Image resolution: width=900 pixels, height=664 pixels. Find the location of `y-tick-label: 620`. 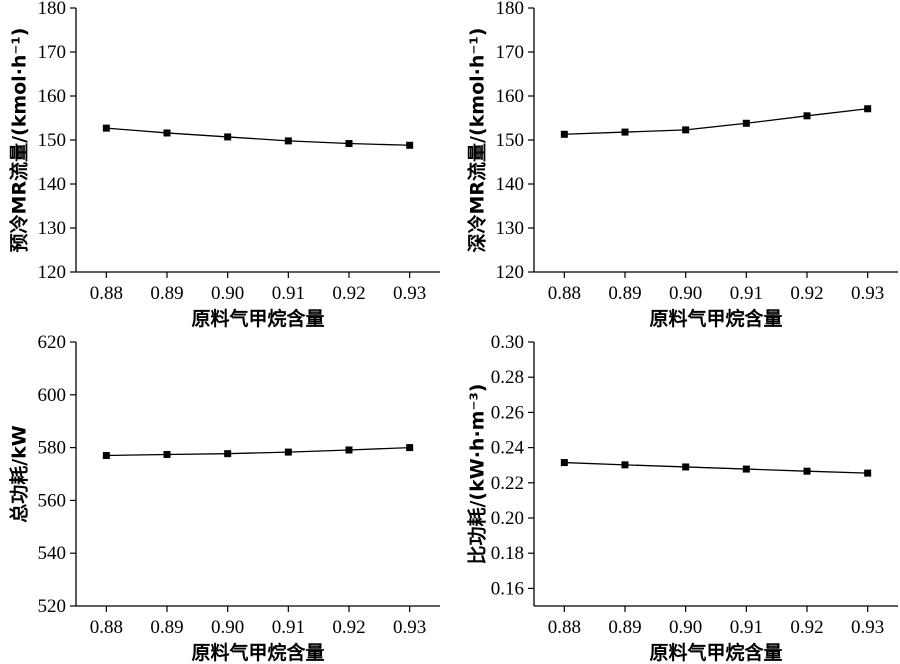

y-tick-label: 620 is located at coordinates (52, 342).